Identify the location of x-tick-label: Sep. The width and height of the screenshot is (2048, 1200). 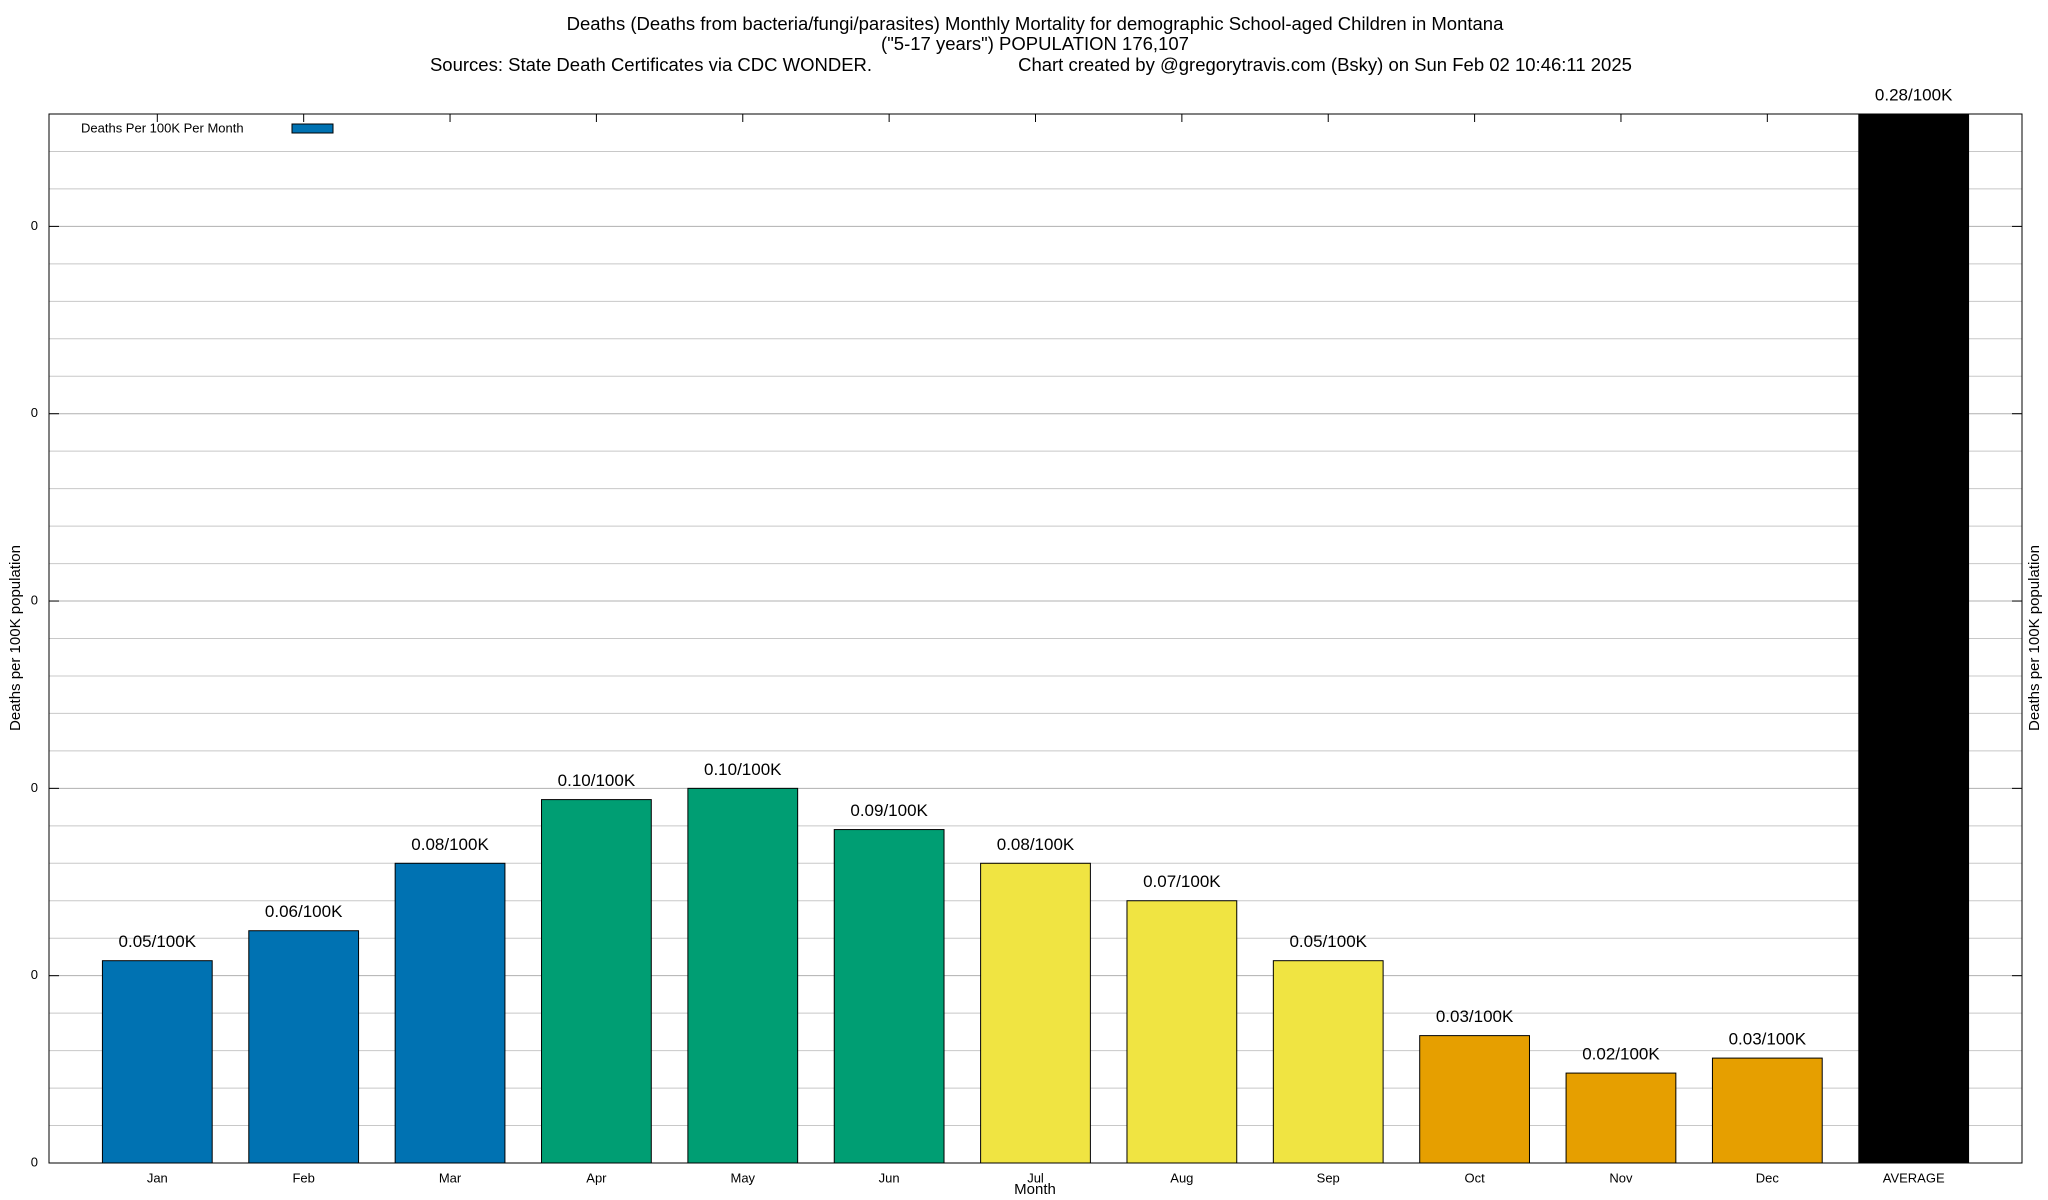
(1328, 1177).